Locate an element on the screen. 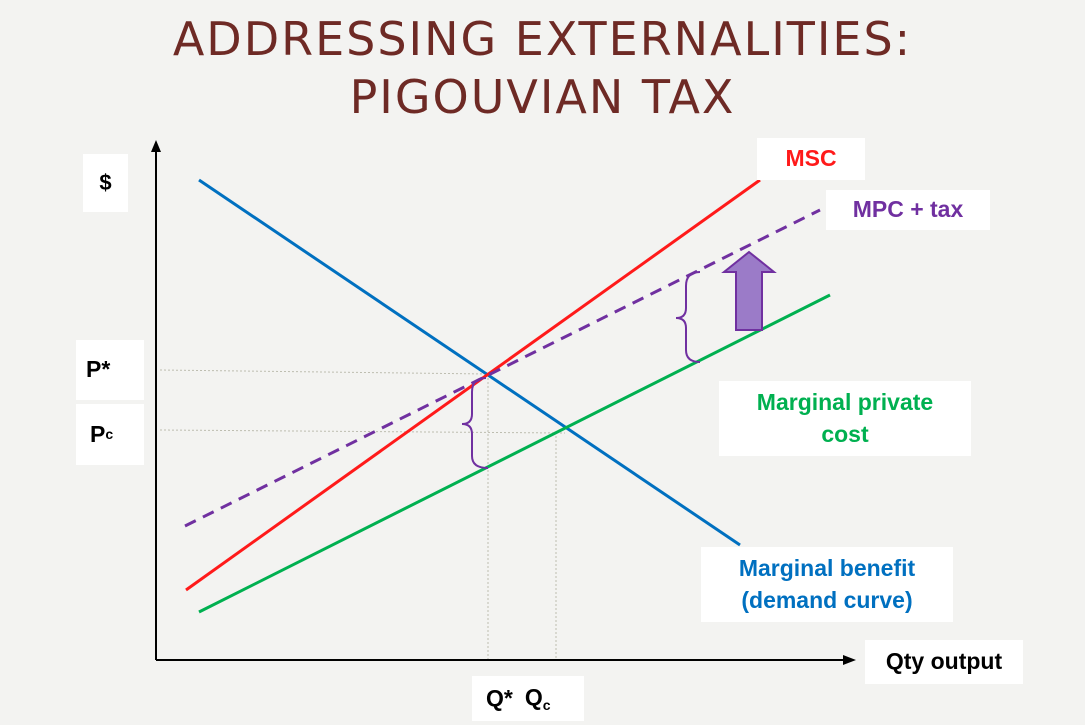  tax-gap-brace-right is located at coordinates (688, 317).